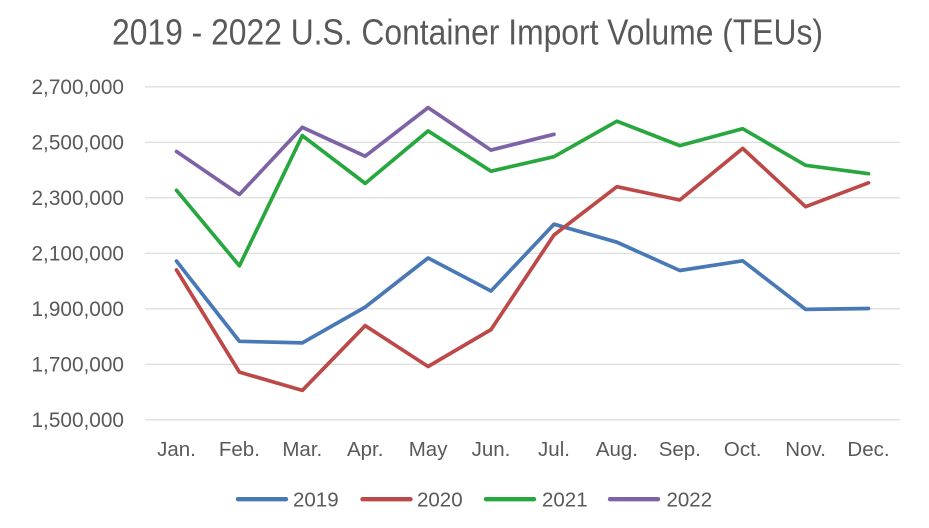  I want to click on svg-text: May, so click(428, 449).